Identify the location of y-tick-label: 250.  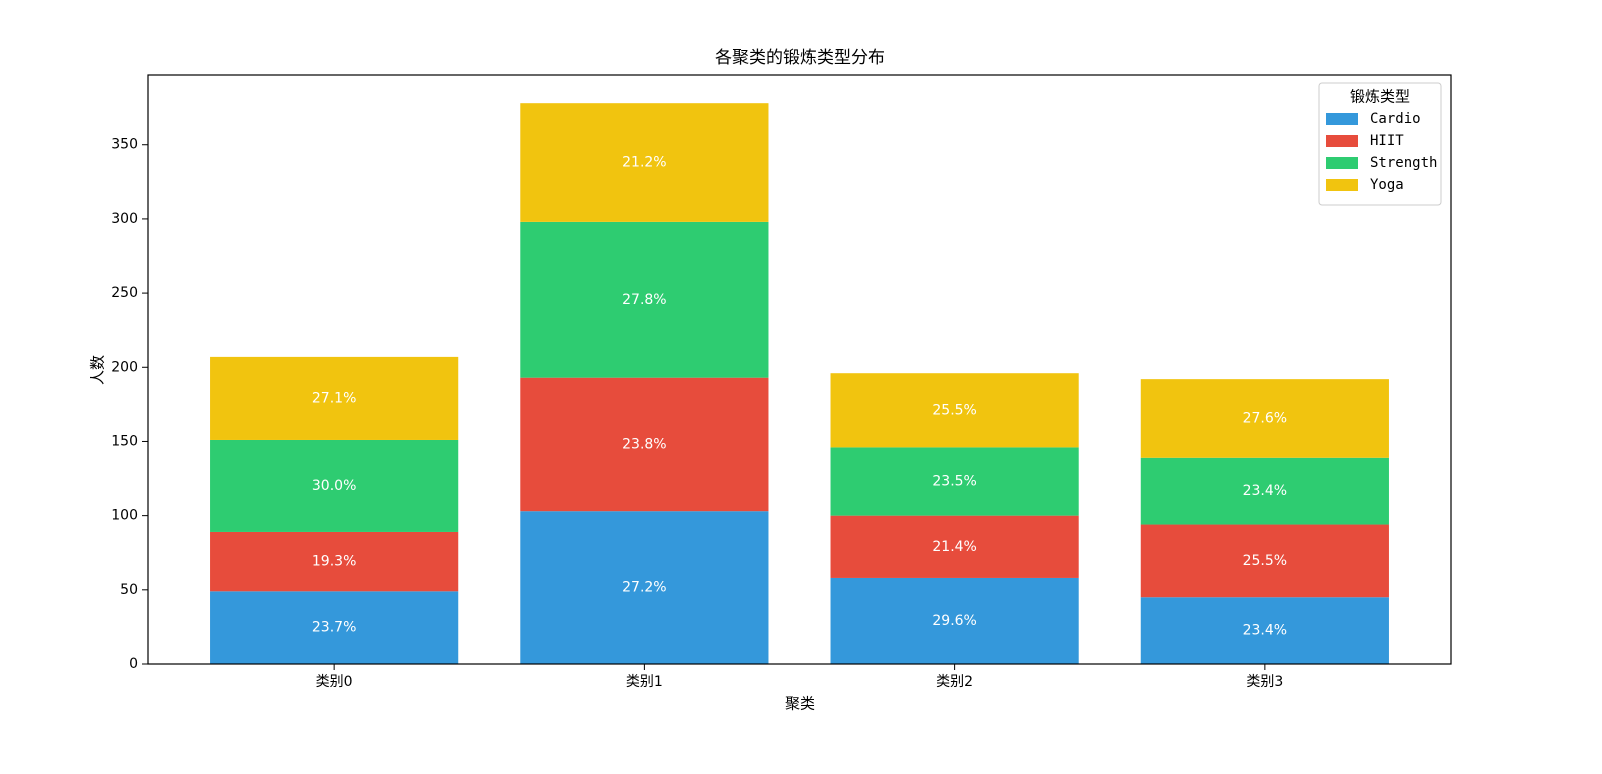
(124, 293).